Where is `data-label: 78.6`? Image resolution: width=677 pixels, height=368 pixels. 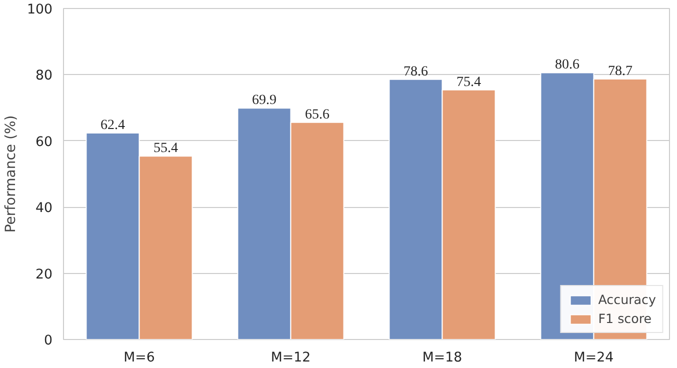
data-label: 78.6 is located at coordinates (415, 72).